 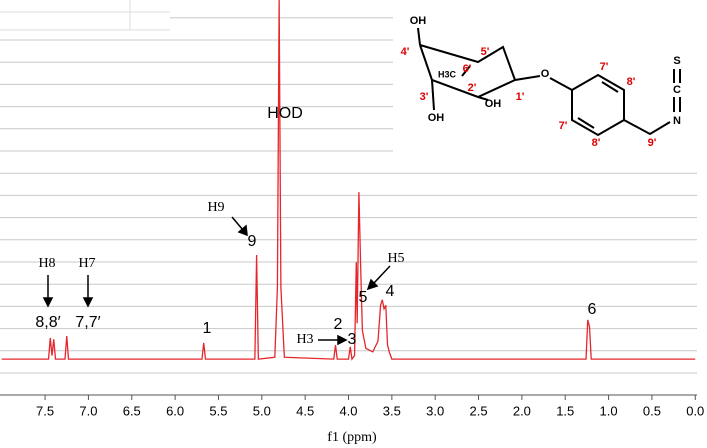 I want to click on benzene, so click(x=598, y=105).